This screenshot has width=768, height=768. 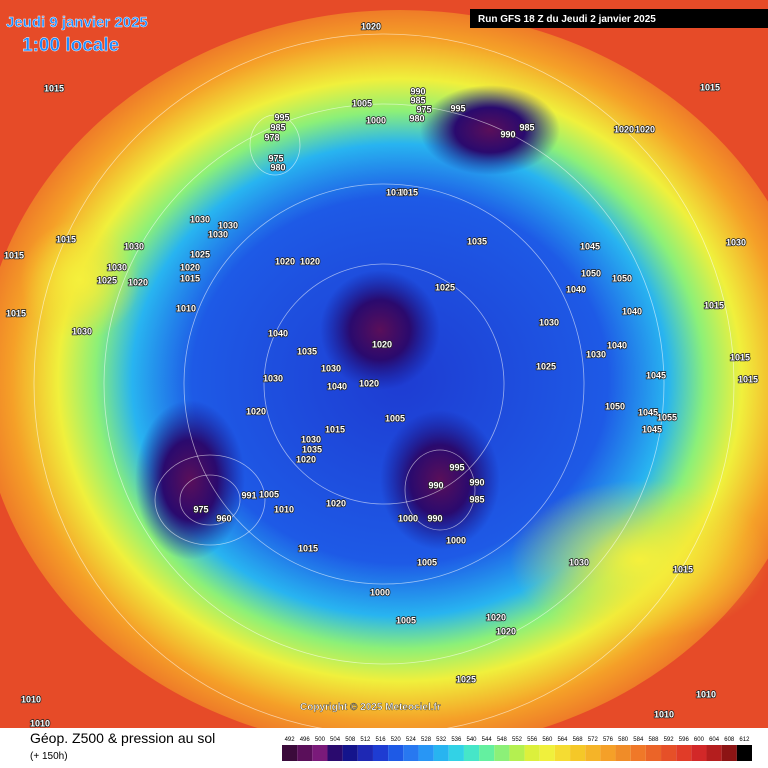 What do you see at coordinates (307, 351) in the screenshot?
I see `isobar-label: 1035` at bounding box center [307, 351].